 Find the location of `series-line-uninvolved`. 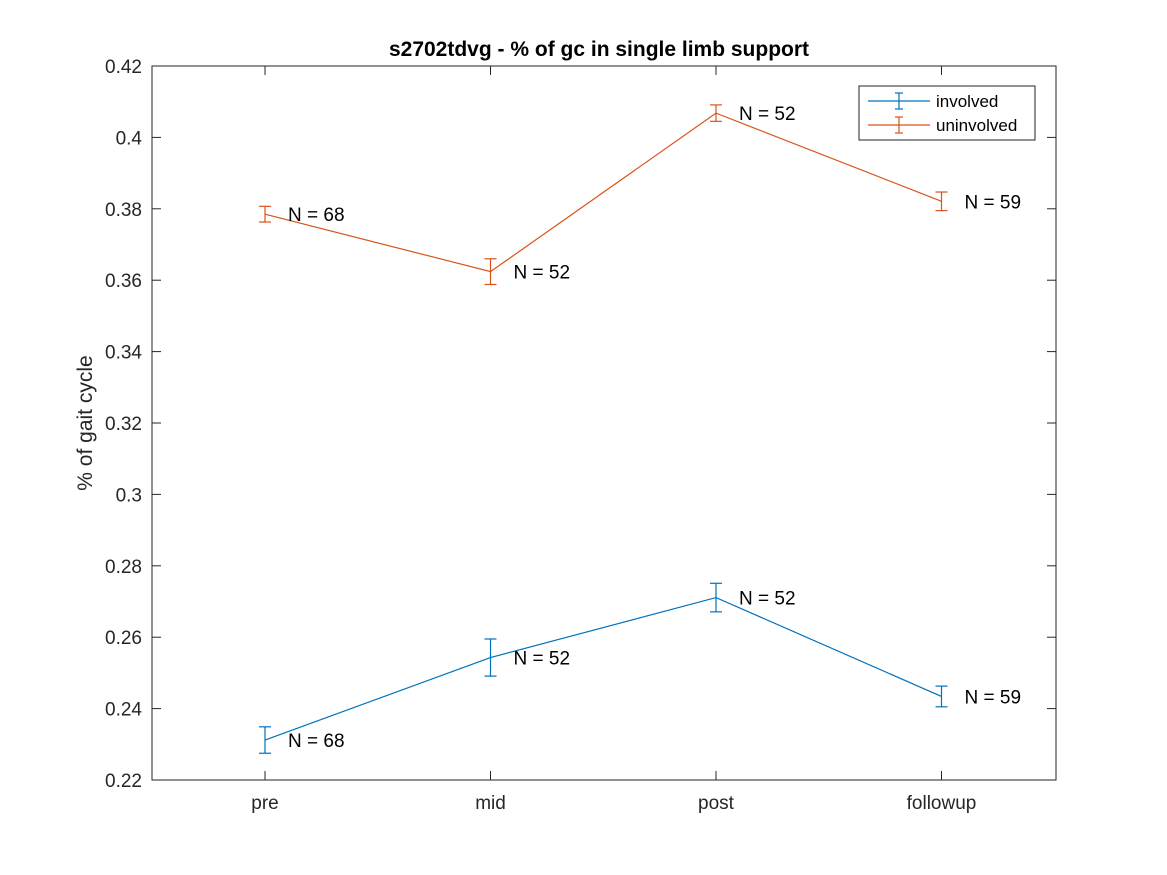

series-line-uninvolved is located at coordinates (603, 192).